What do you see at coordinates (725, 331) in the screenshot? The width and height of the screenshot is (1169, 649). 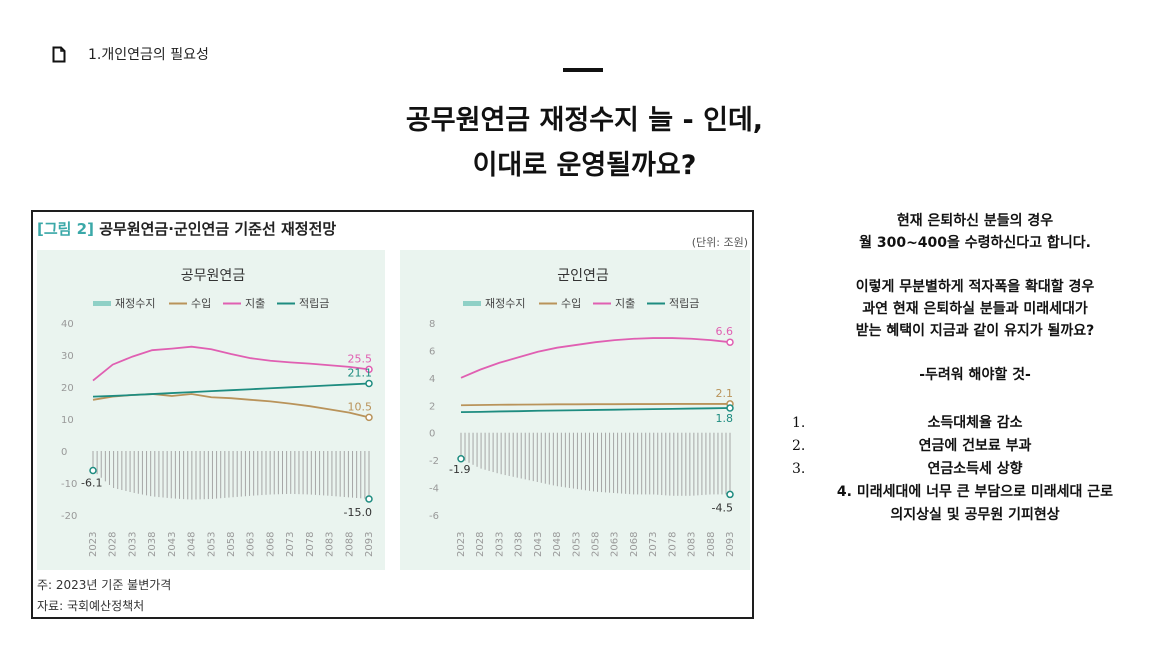 I see `data-label: 6.6` at bounding box center [725, 331].